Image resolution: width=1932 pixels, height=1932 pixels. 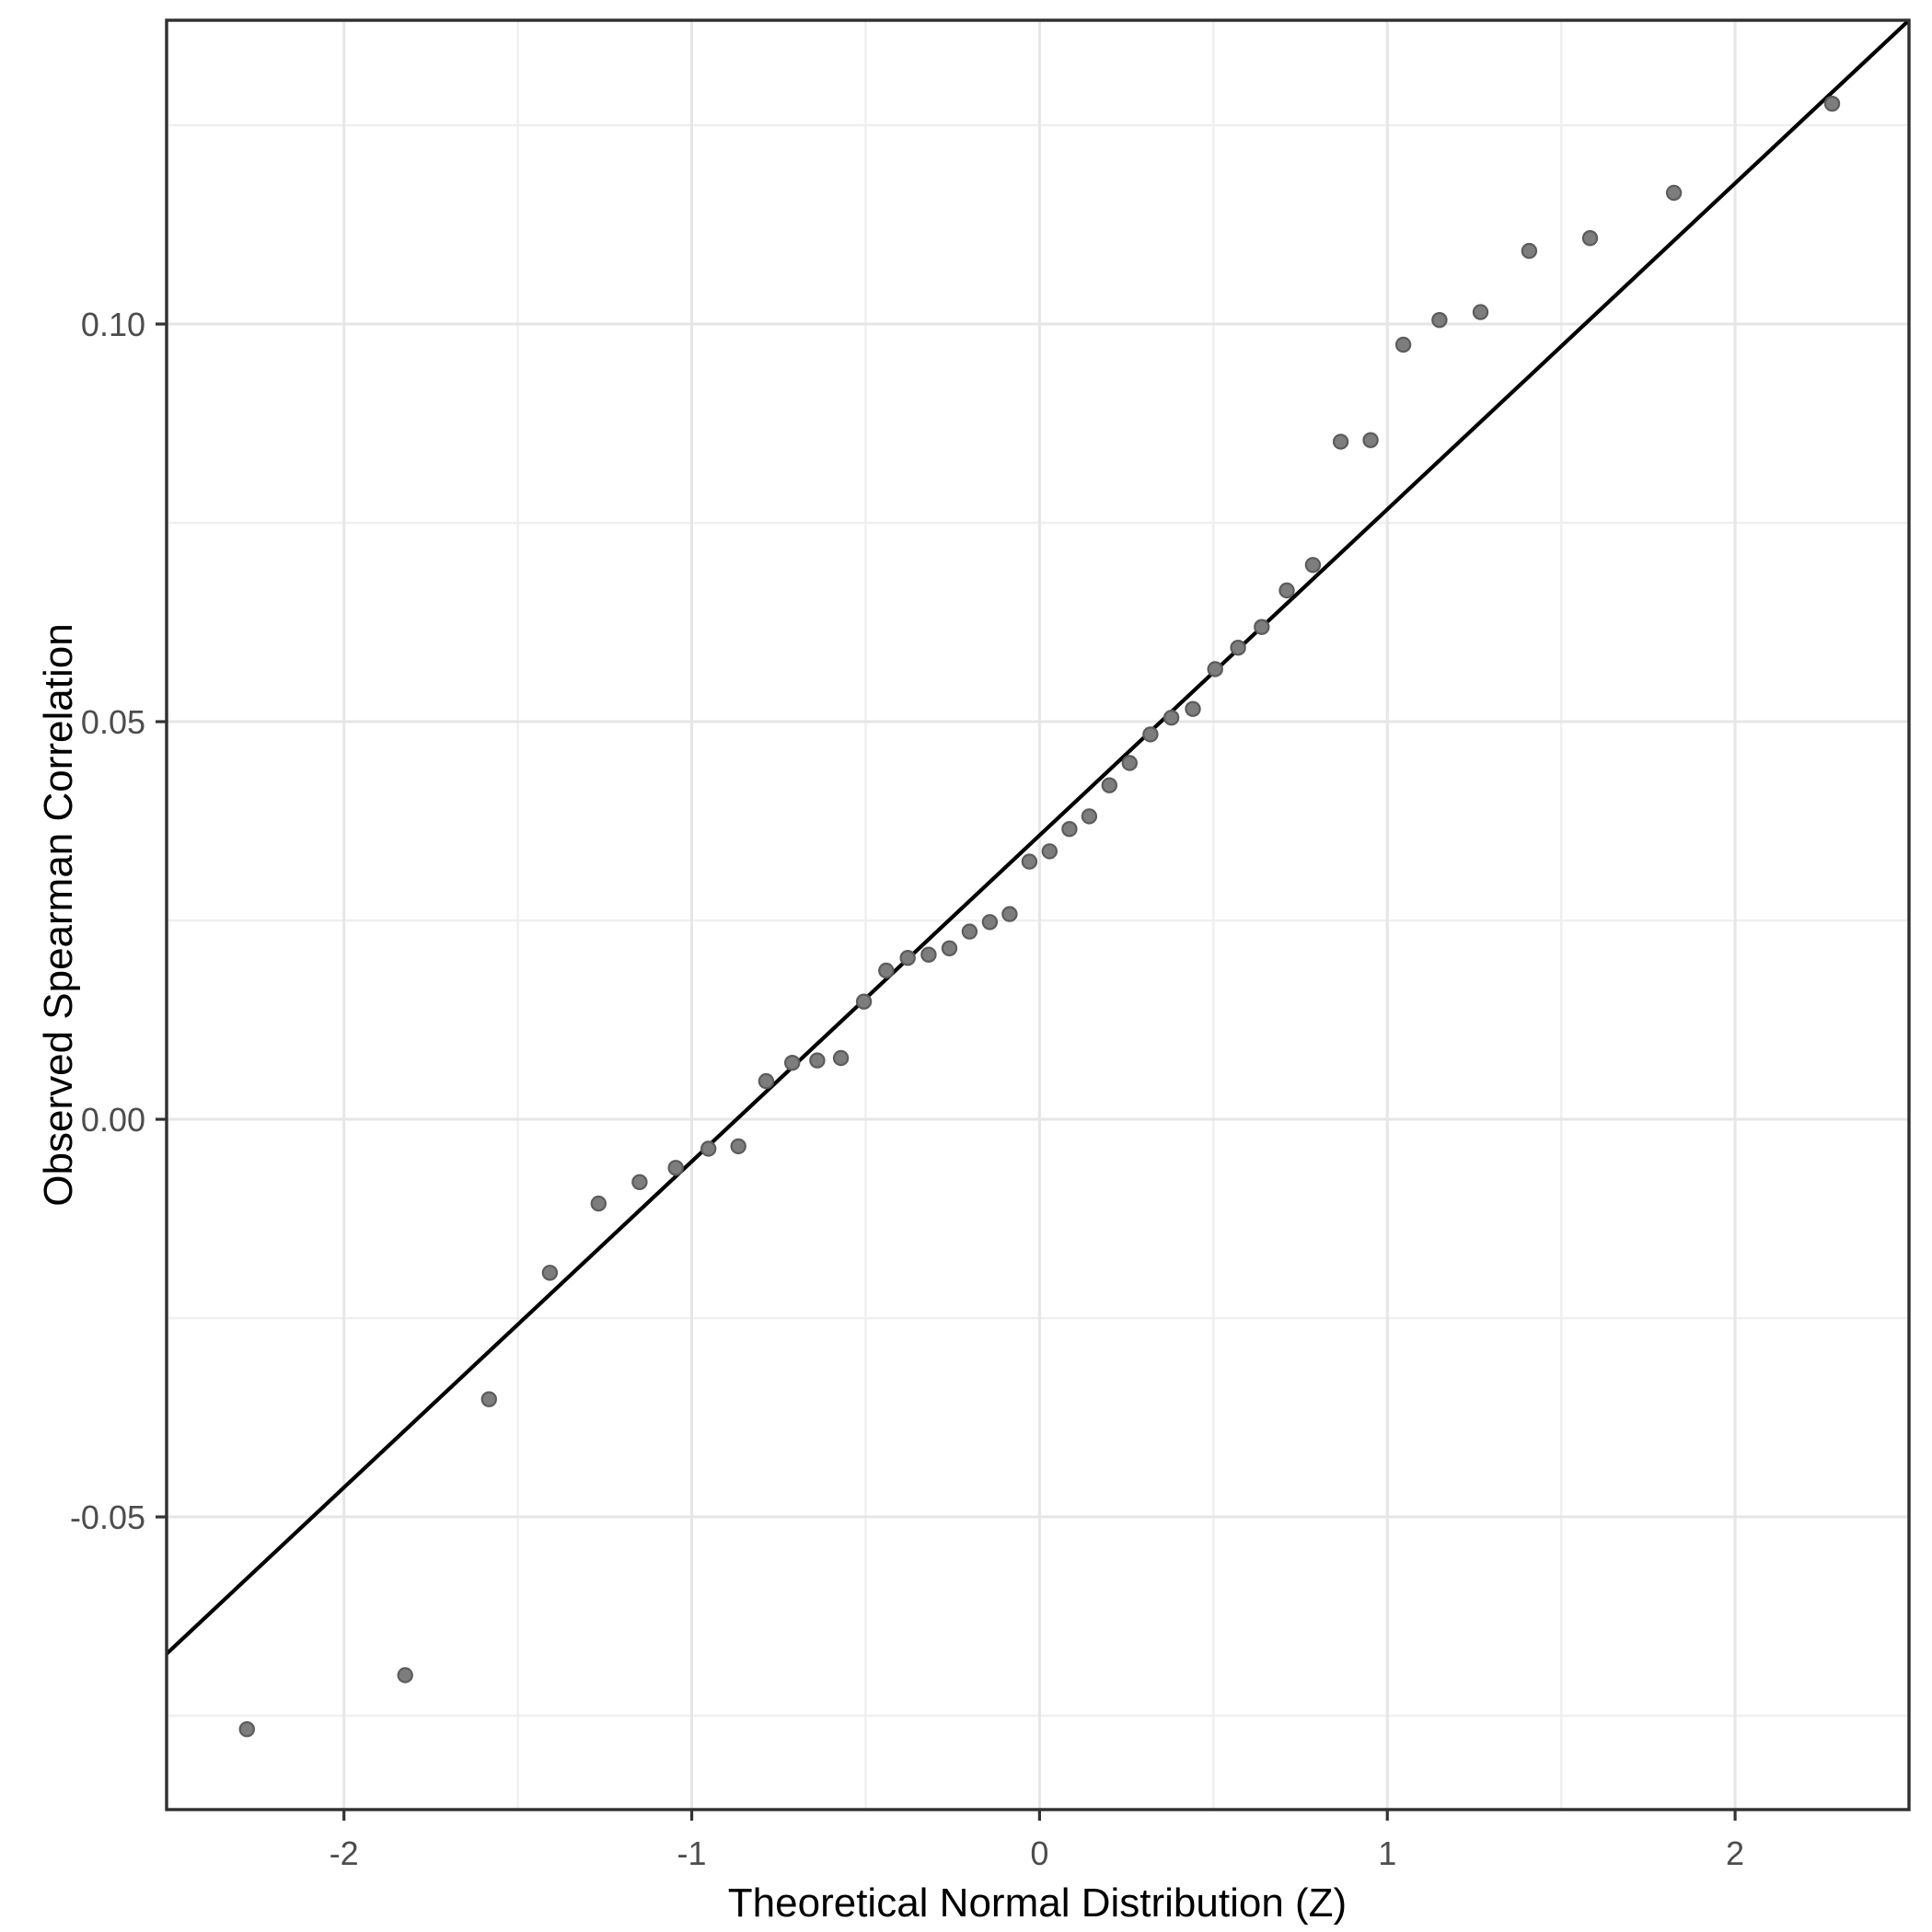 I want to click on y-tick-label: 0.05, so click(x=113, y=722).